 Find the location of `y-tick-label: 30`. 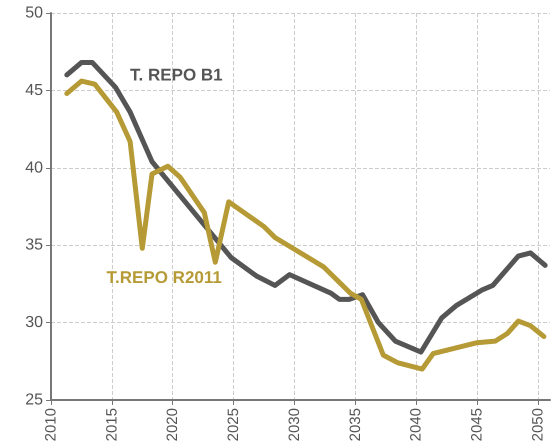

y-tick-label: 30 is located at coordinates (34, 323).